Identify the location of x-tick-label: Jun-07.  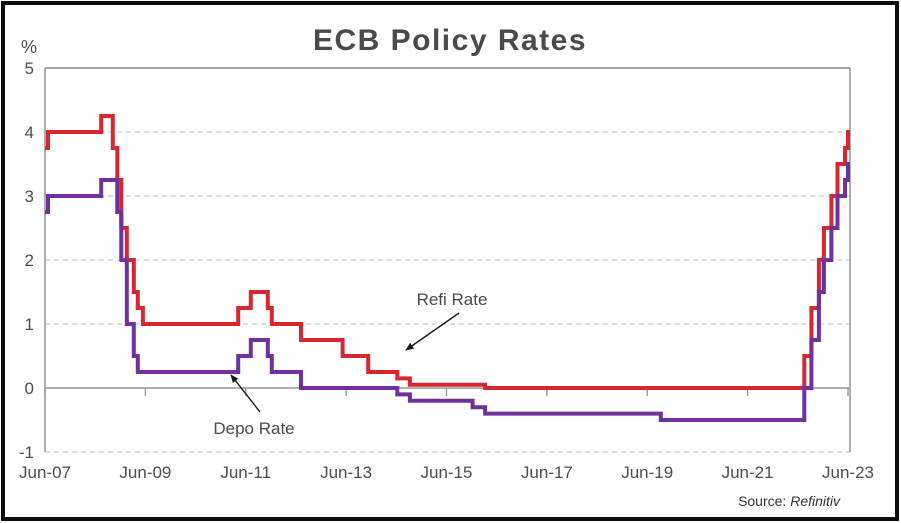
(45, 472).